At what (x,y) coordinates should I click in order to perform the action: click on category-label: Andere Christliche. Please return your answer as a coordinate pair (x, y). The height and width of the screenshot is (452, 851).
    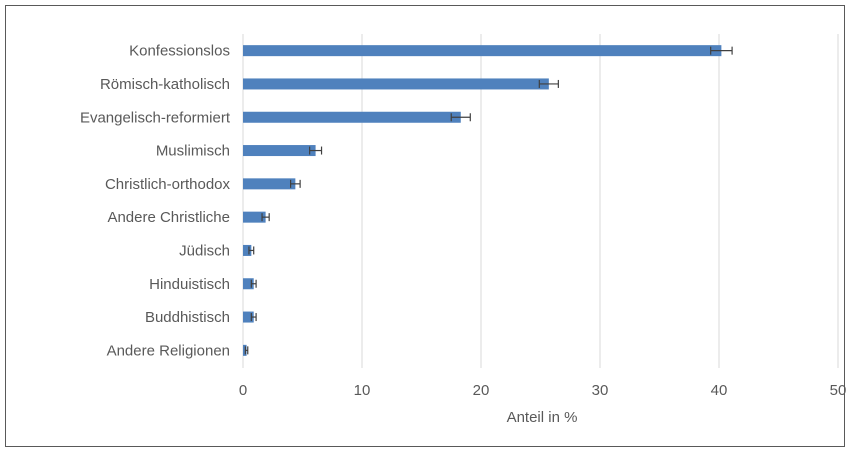
    Looking at the image, I should click on (168, 217).